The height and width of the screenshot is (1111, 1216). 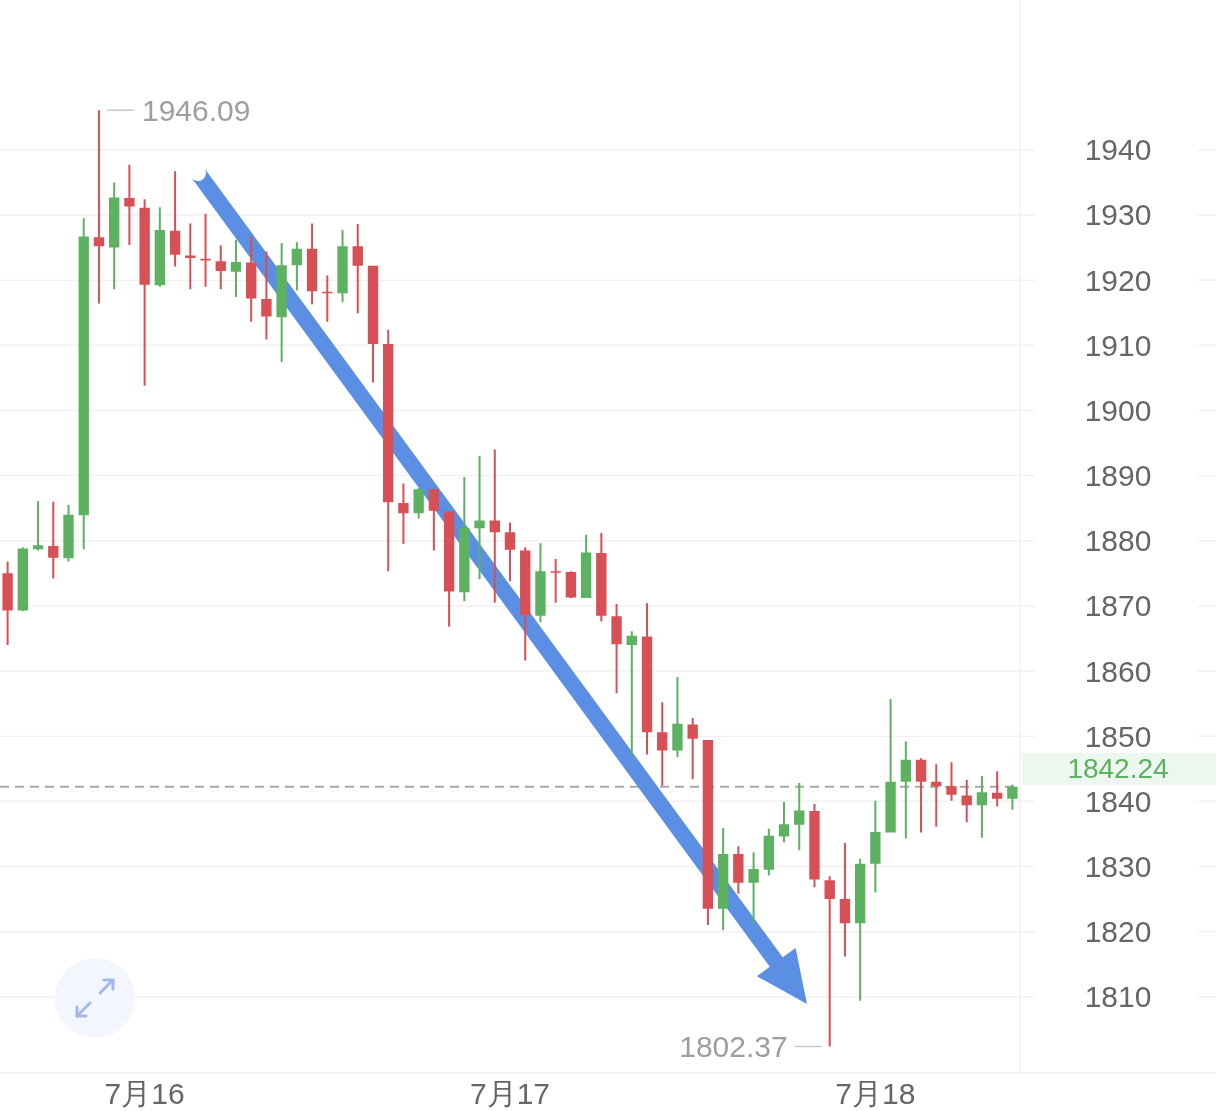 I want to click on x-tick-label: 7月17, so click(x=510, y=1093).